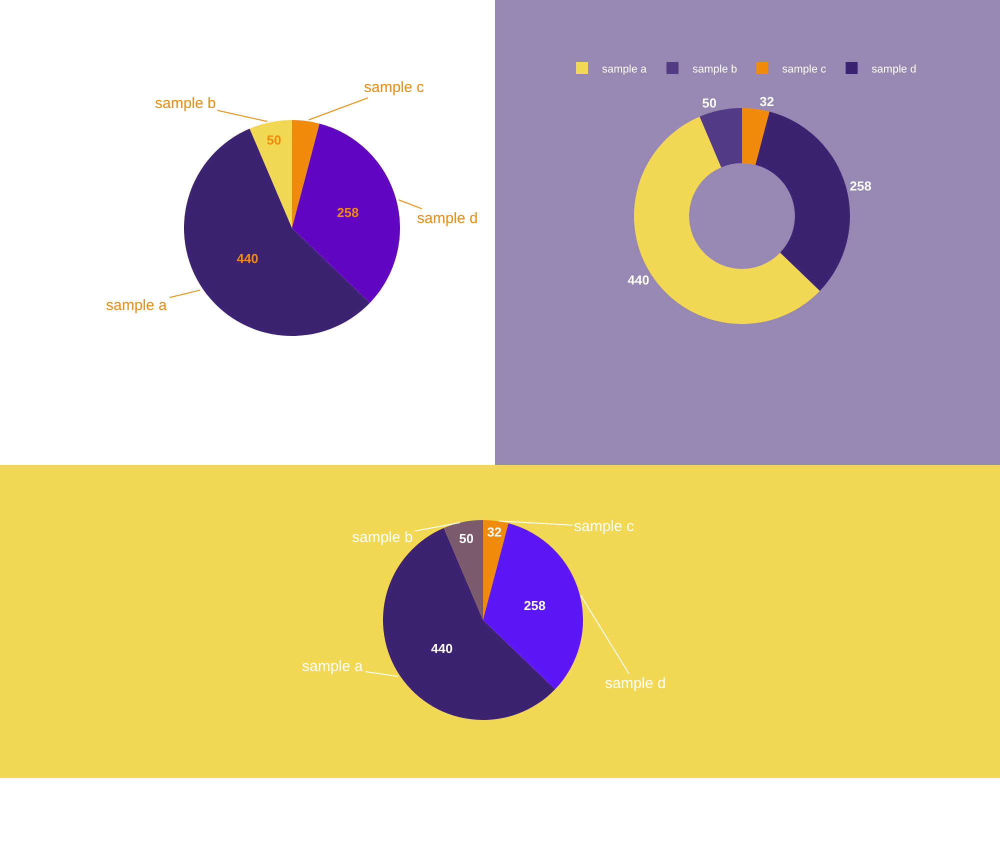 The height and width of the screenshot is (859, 1000). Describe the element at coordinates (804, 69) in the screenshot. I see `legend-label: sample c` at that location.